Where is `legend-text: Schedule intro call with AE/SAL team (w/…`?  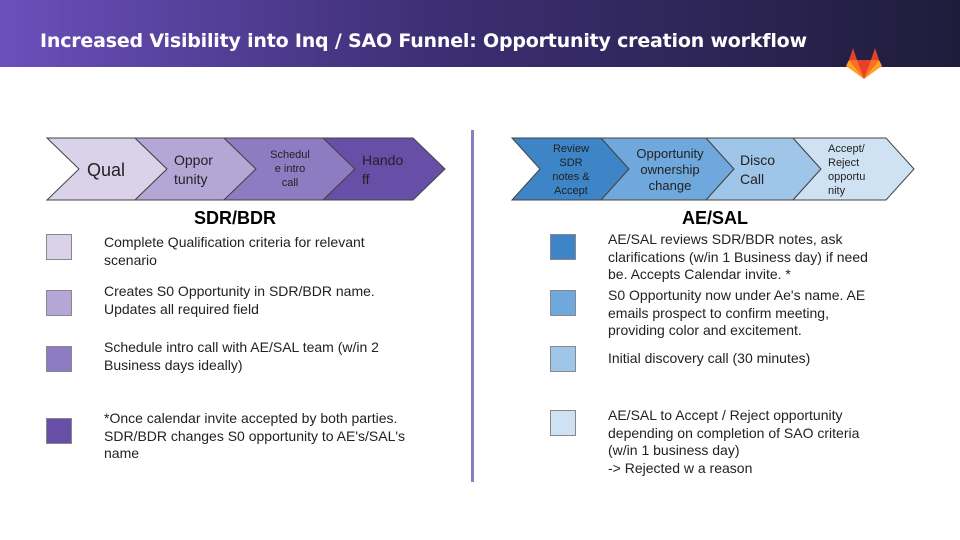 legend-text: Schedule intro call with AE/SAL team (w/… is located at coordinates (241, 356).